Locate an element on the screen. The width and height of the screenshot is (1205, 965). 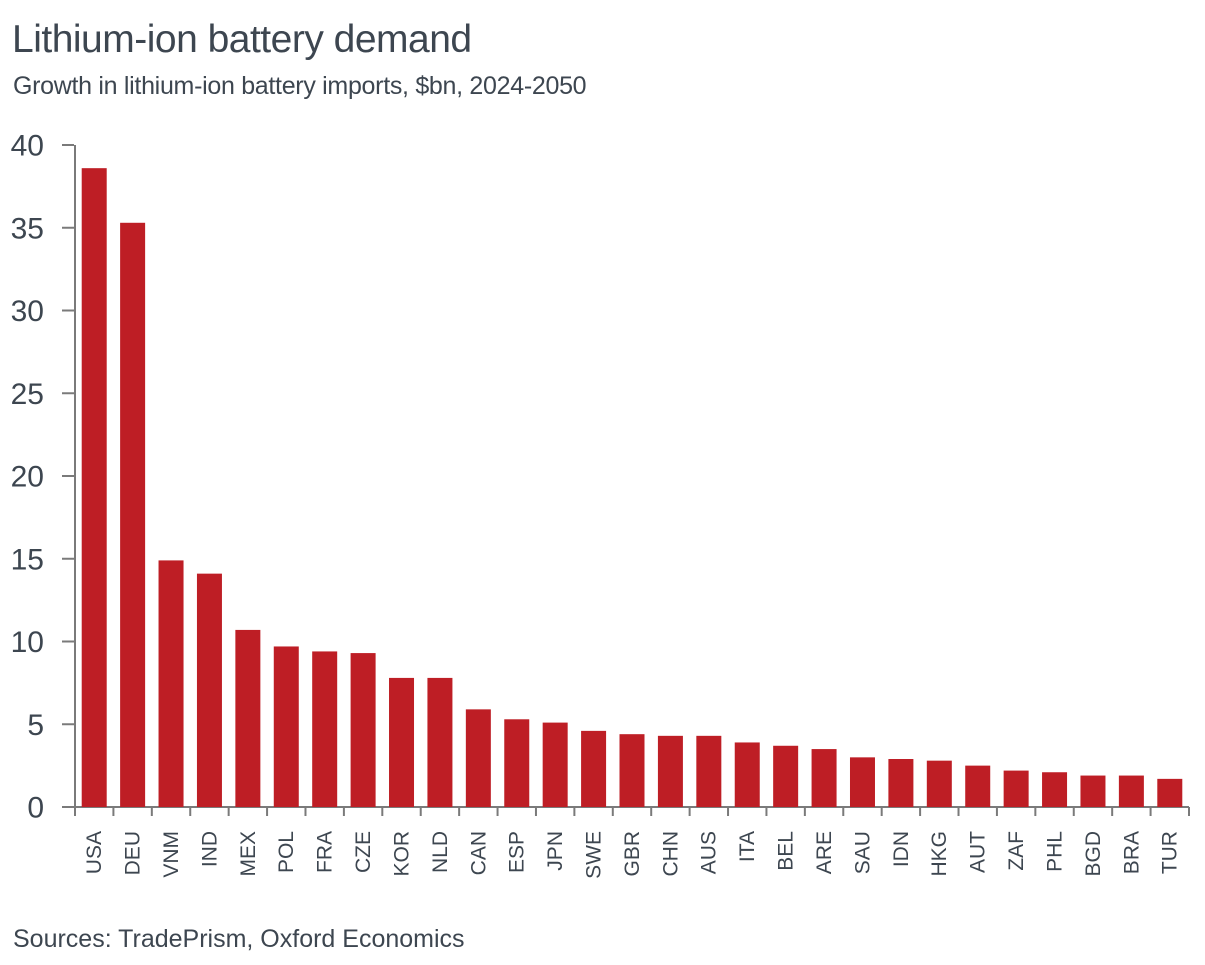
x-tick-label-ITA: ITA is located at coordinates (747, 846).